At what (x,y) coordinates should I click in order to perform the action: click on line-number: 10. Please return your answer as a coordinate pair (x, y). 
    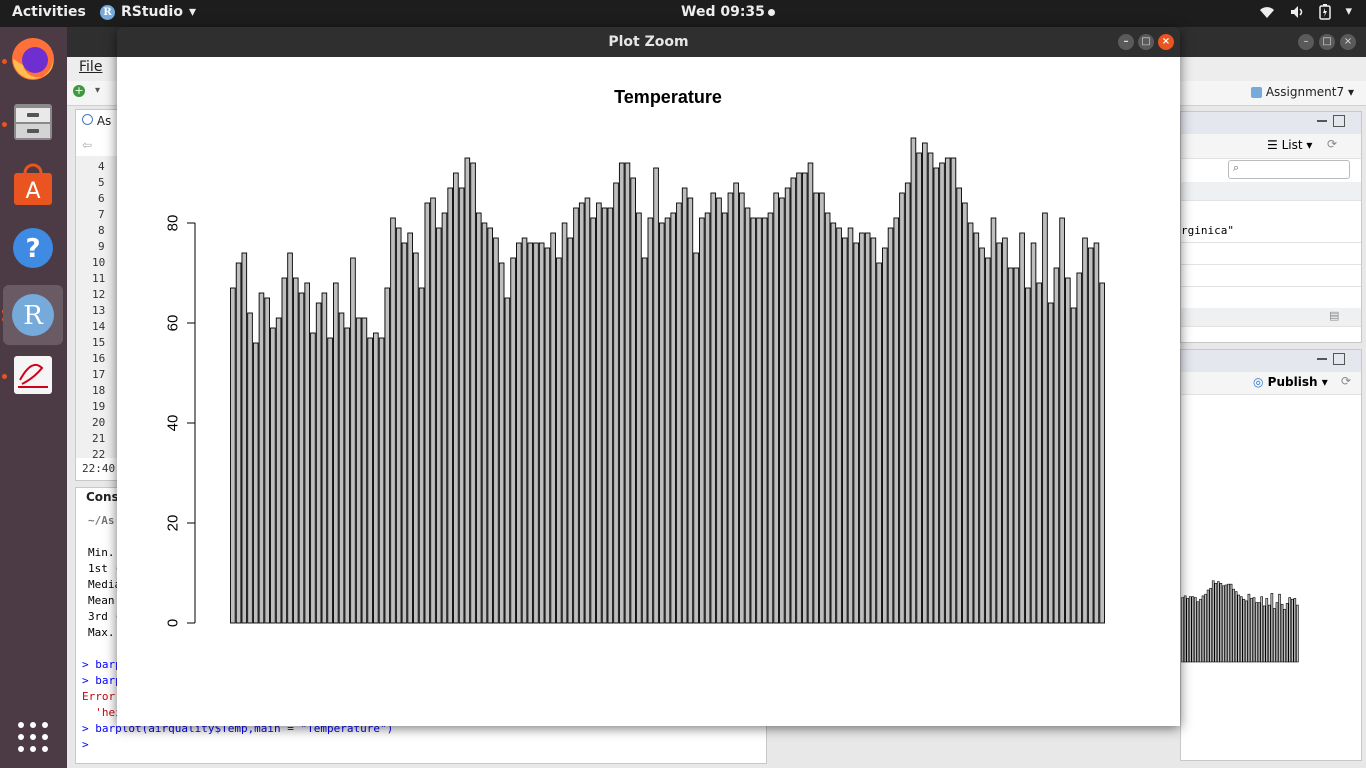
    Looking at the image, I should click on (99, 262).